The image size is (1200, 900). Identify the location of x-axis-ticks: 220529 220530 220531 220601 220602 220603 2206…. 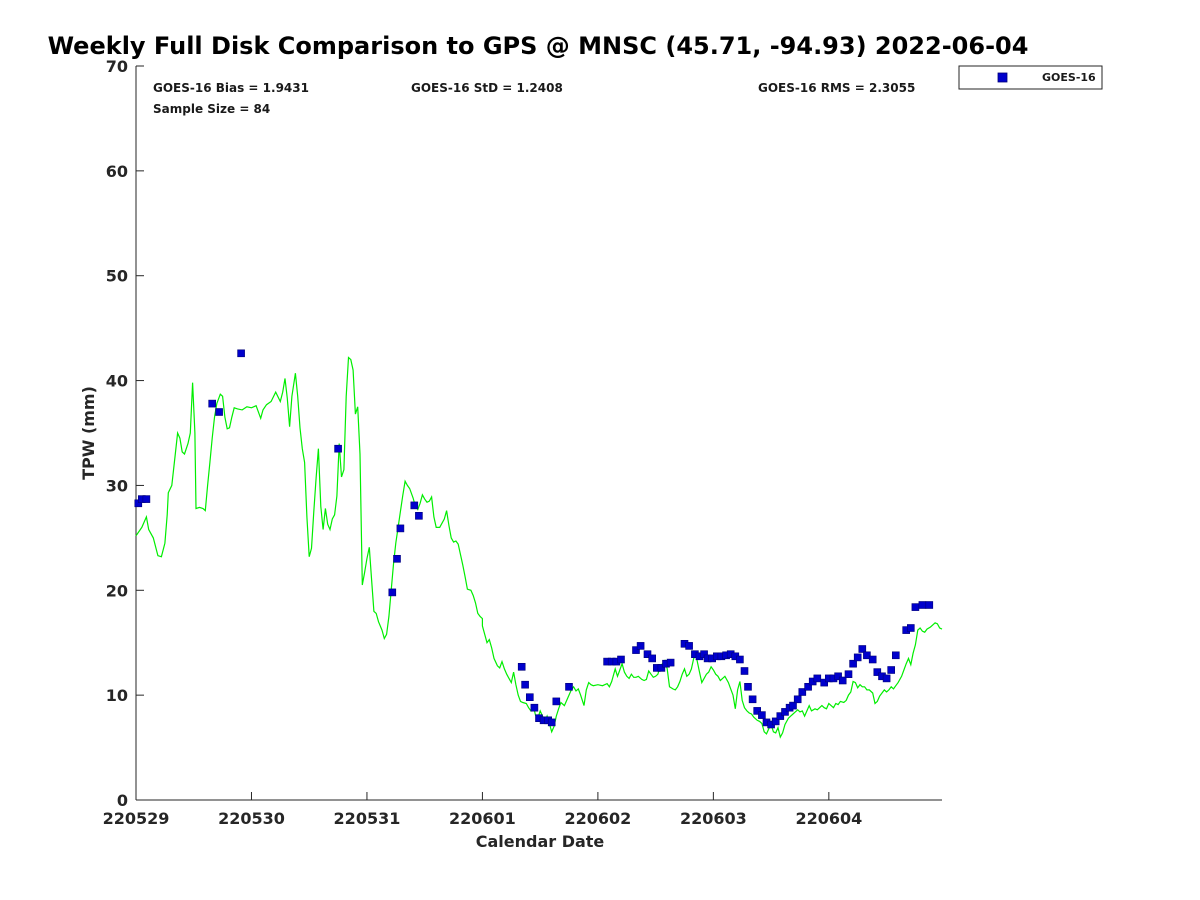
(482, 810).